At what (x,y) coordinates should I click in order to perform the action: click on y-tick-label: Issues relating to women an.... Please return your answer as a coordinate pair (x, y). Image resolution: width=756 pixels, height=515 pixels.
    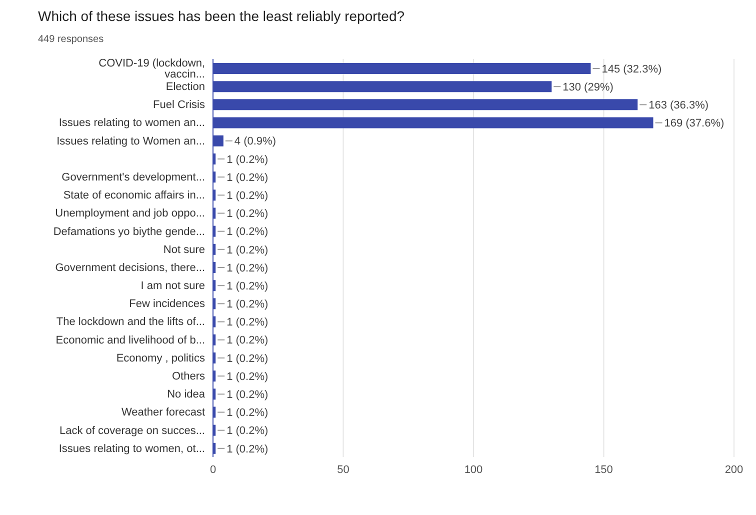
    Looking at the image, I should click on (131, 123).